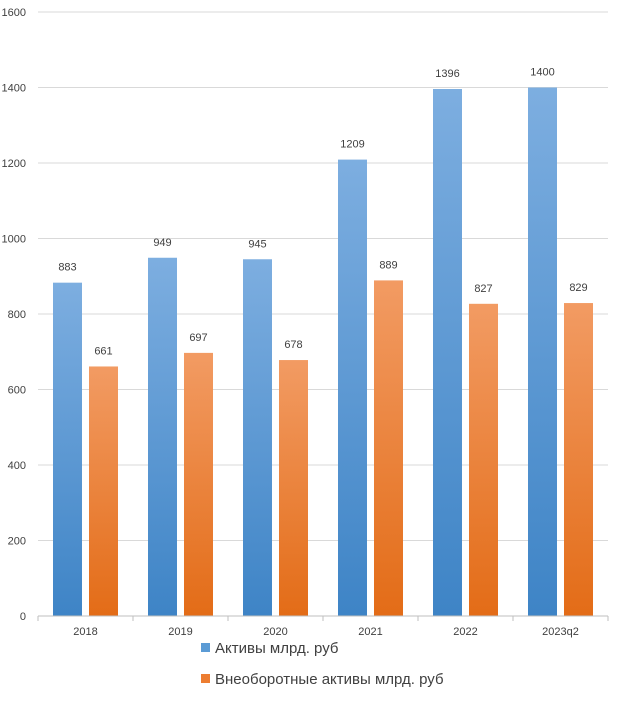 This screenshot has height=719, width=644. What do you see at coordinates (257, 244) in the screenshot?
I see `data-label: 945` at bounding box center [257, 244].